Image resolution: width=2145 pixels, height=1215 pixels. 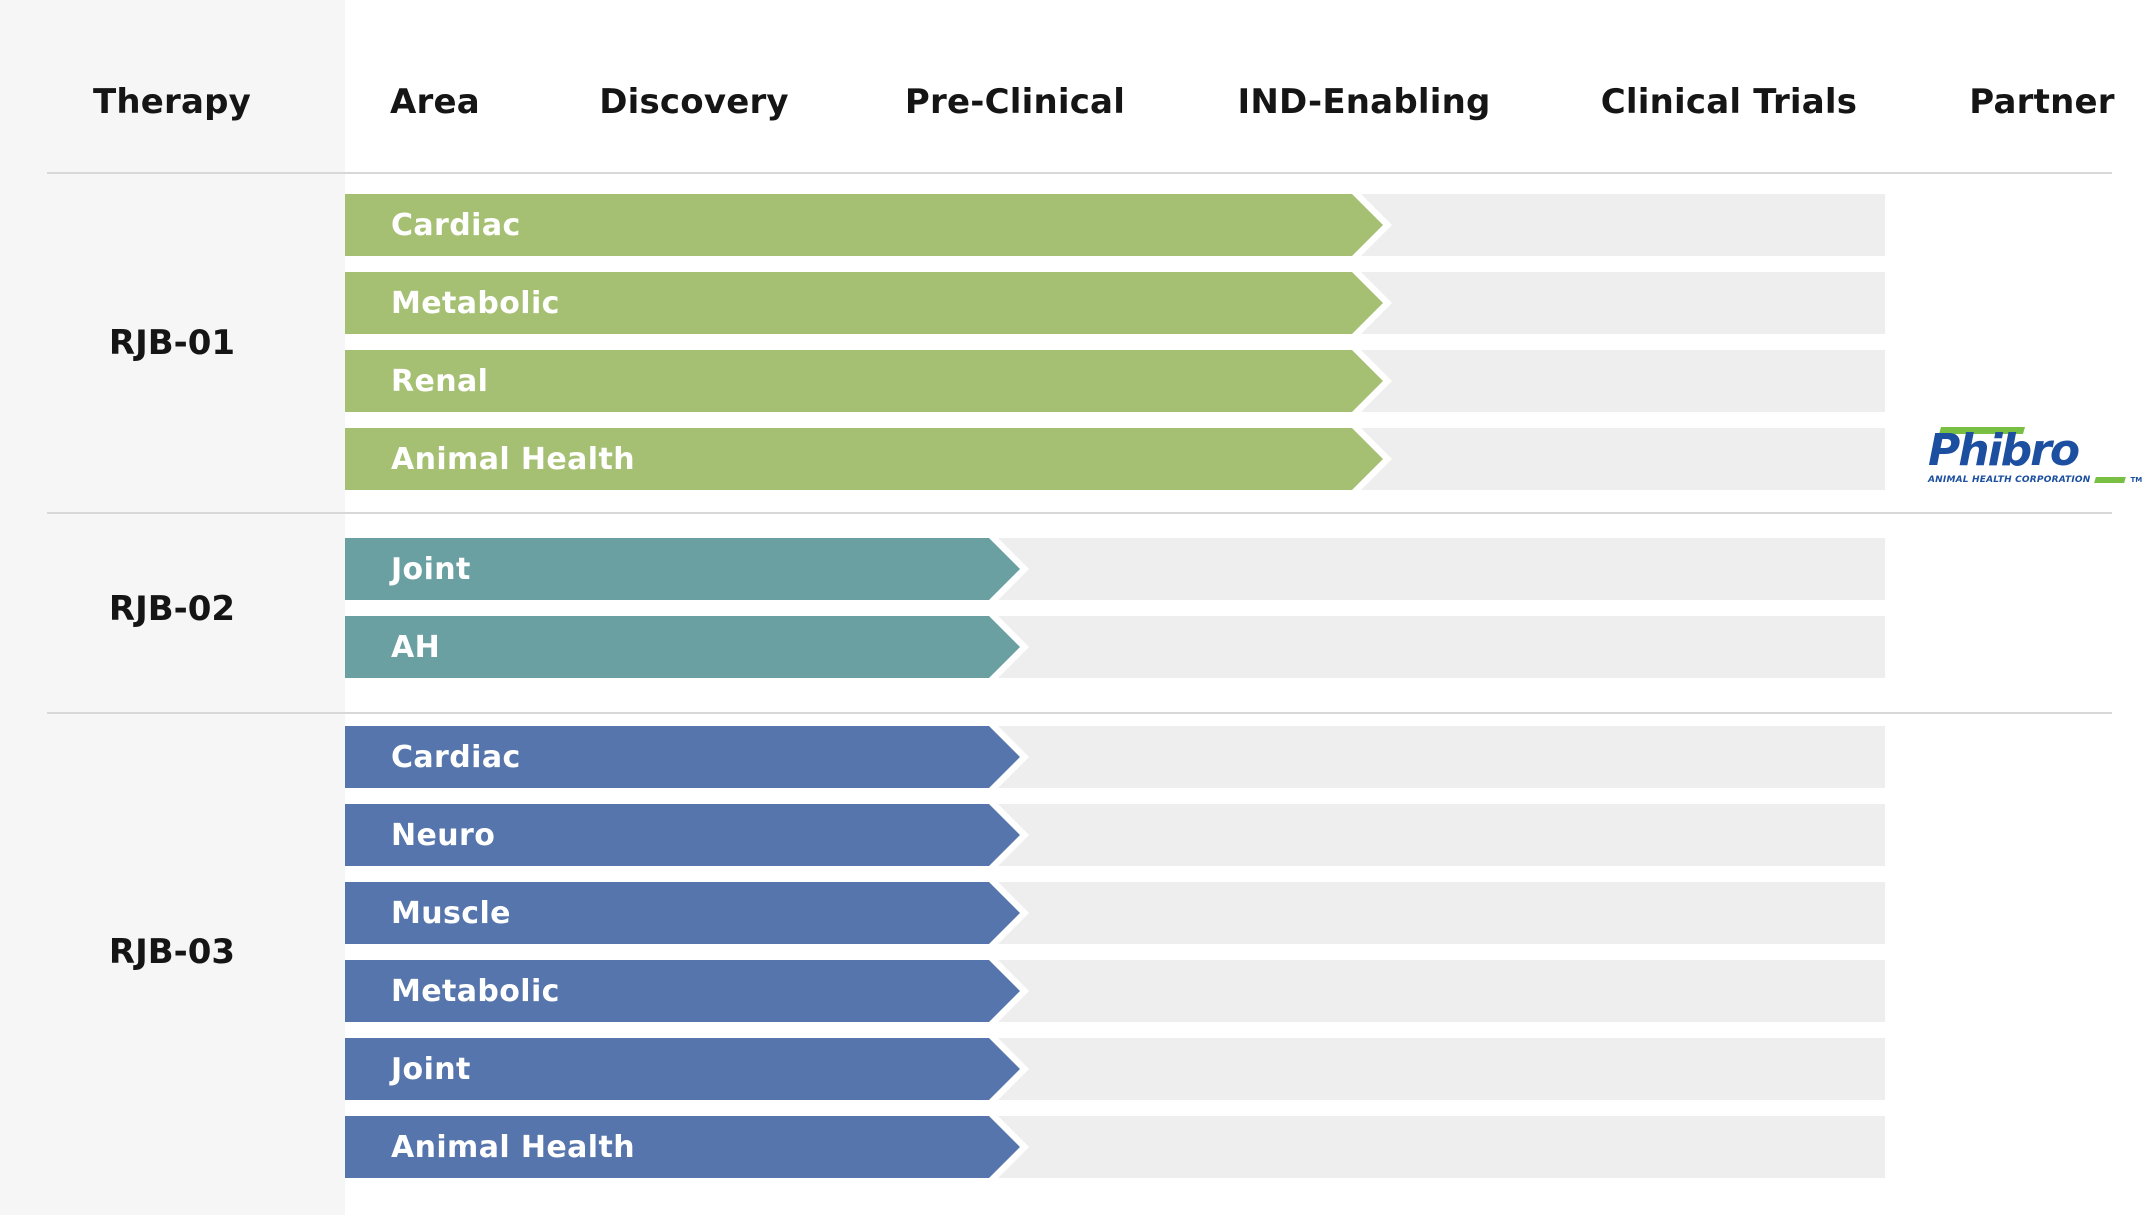 I want to click on area-label: Muscle, so click(x=451, y=913).